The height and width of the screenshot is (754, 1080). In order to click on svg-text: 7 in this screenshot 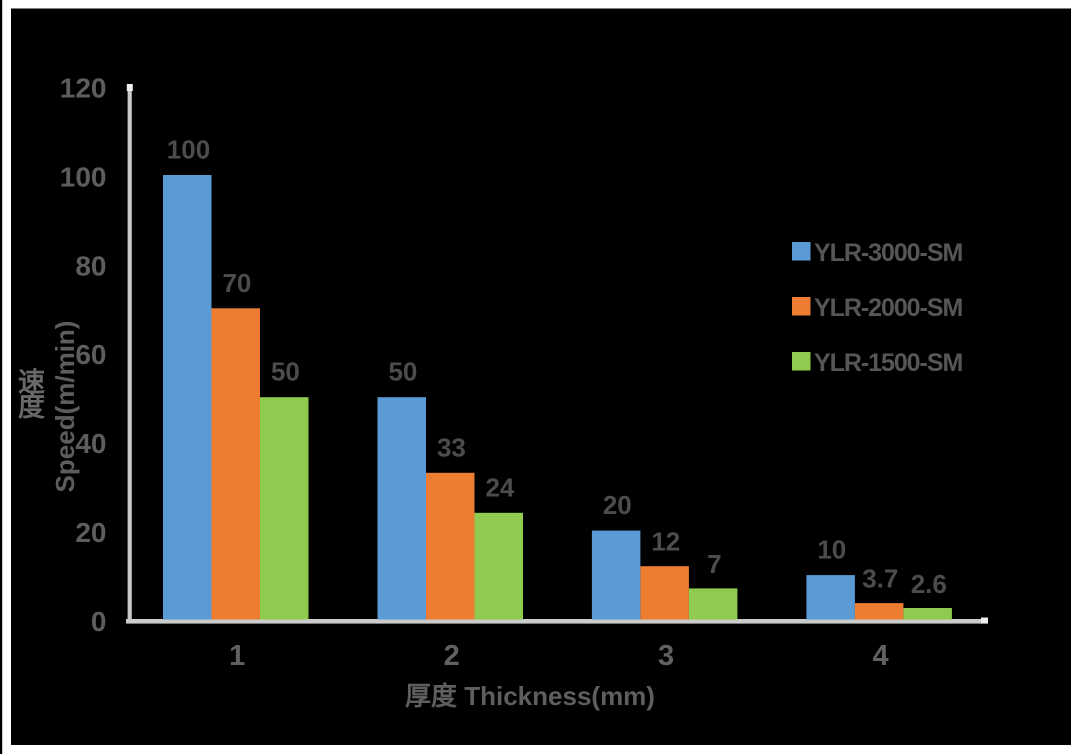, I will do `click(714, 564)`.